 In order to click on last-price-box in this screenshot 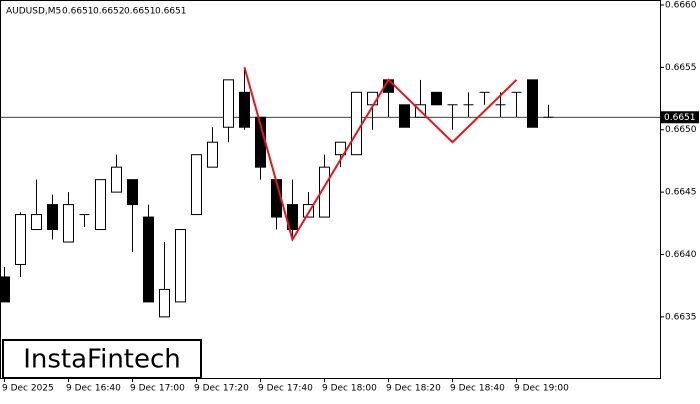, I will do `click(680, 117)`.